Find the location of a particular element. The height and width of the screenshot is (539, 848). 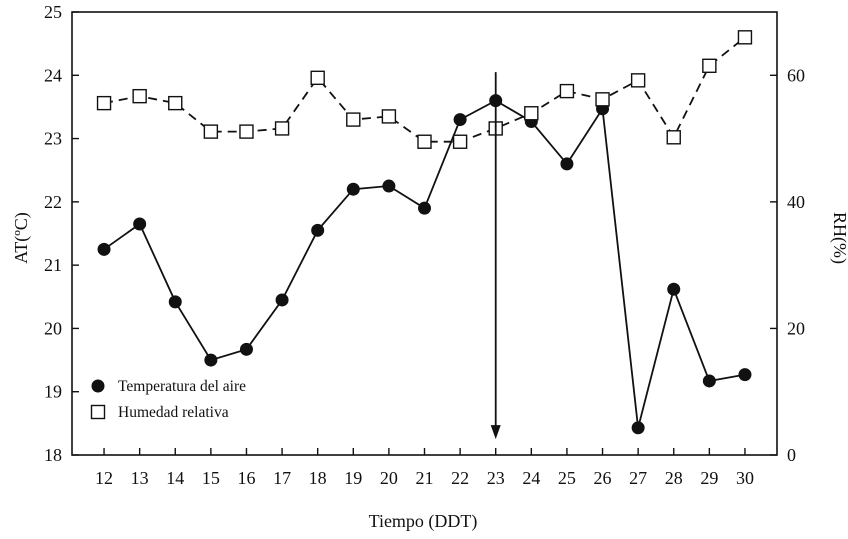

x-tick-label: 17 is located at coordinates (282, 478).